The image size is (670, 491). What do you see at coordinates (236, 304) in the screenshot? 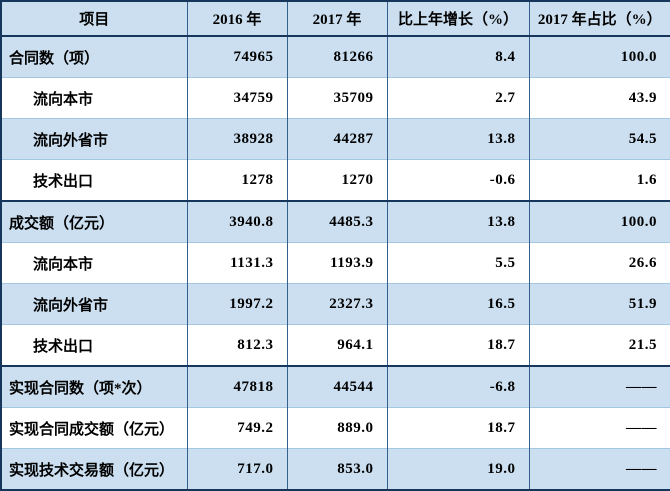
I see `cell-2016-value: 1997.2` at bounding box center [236, 304].